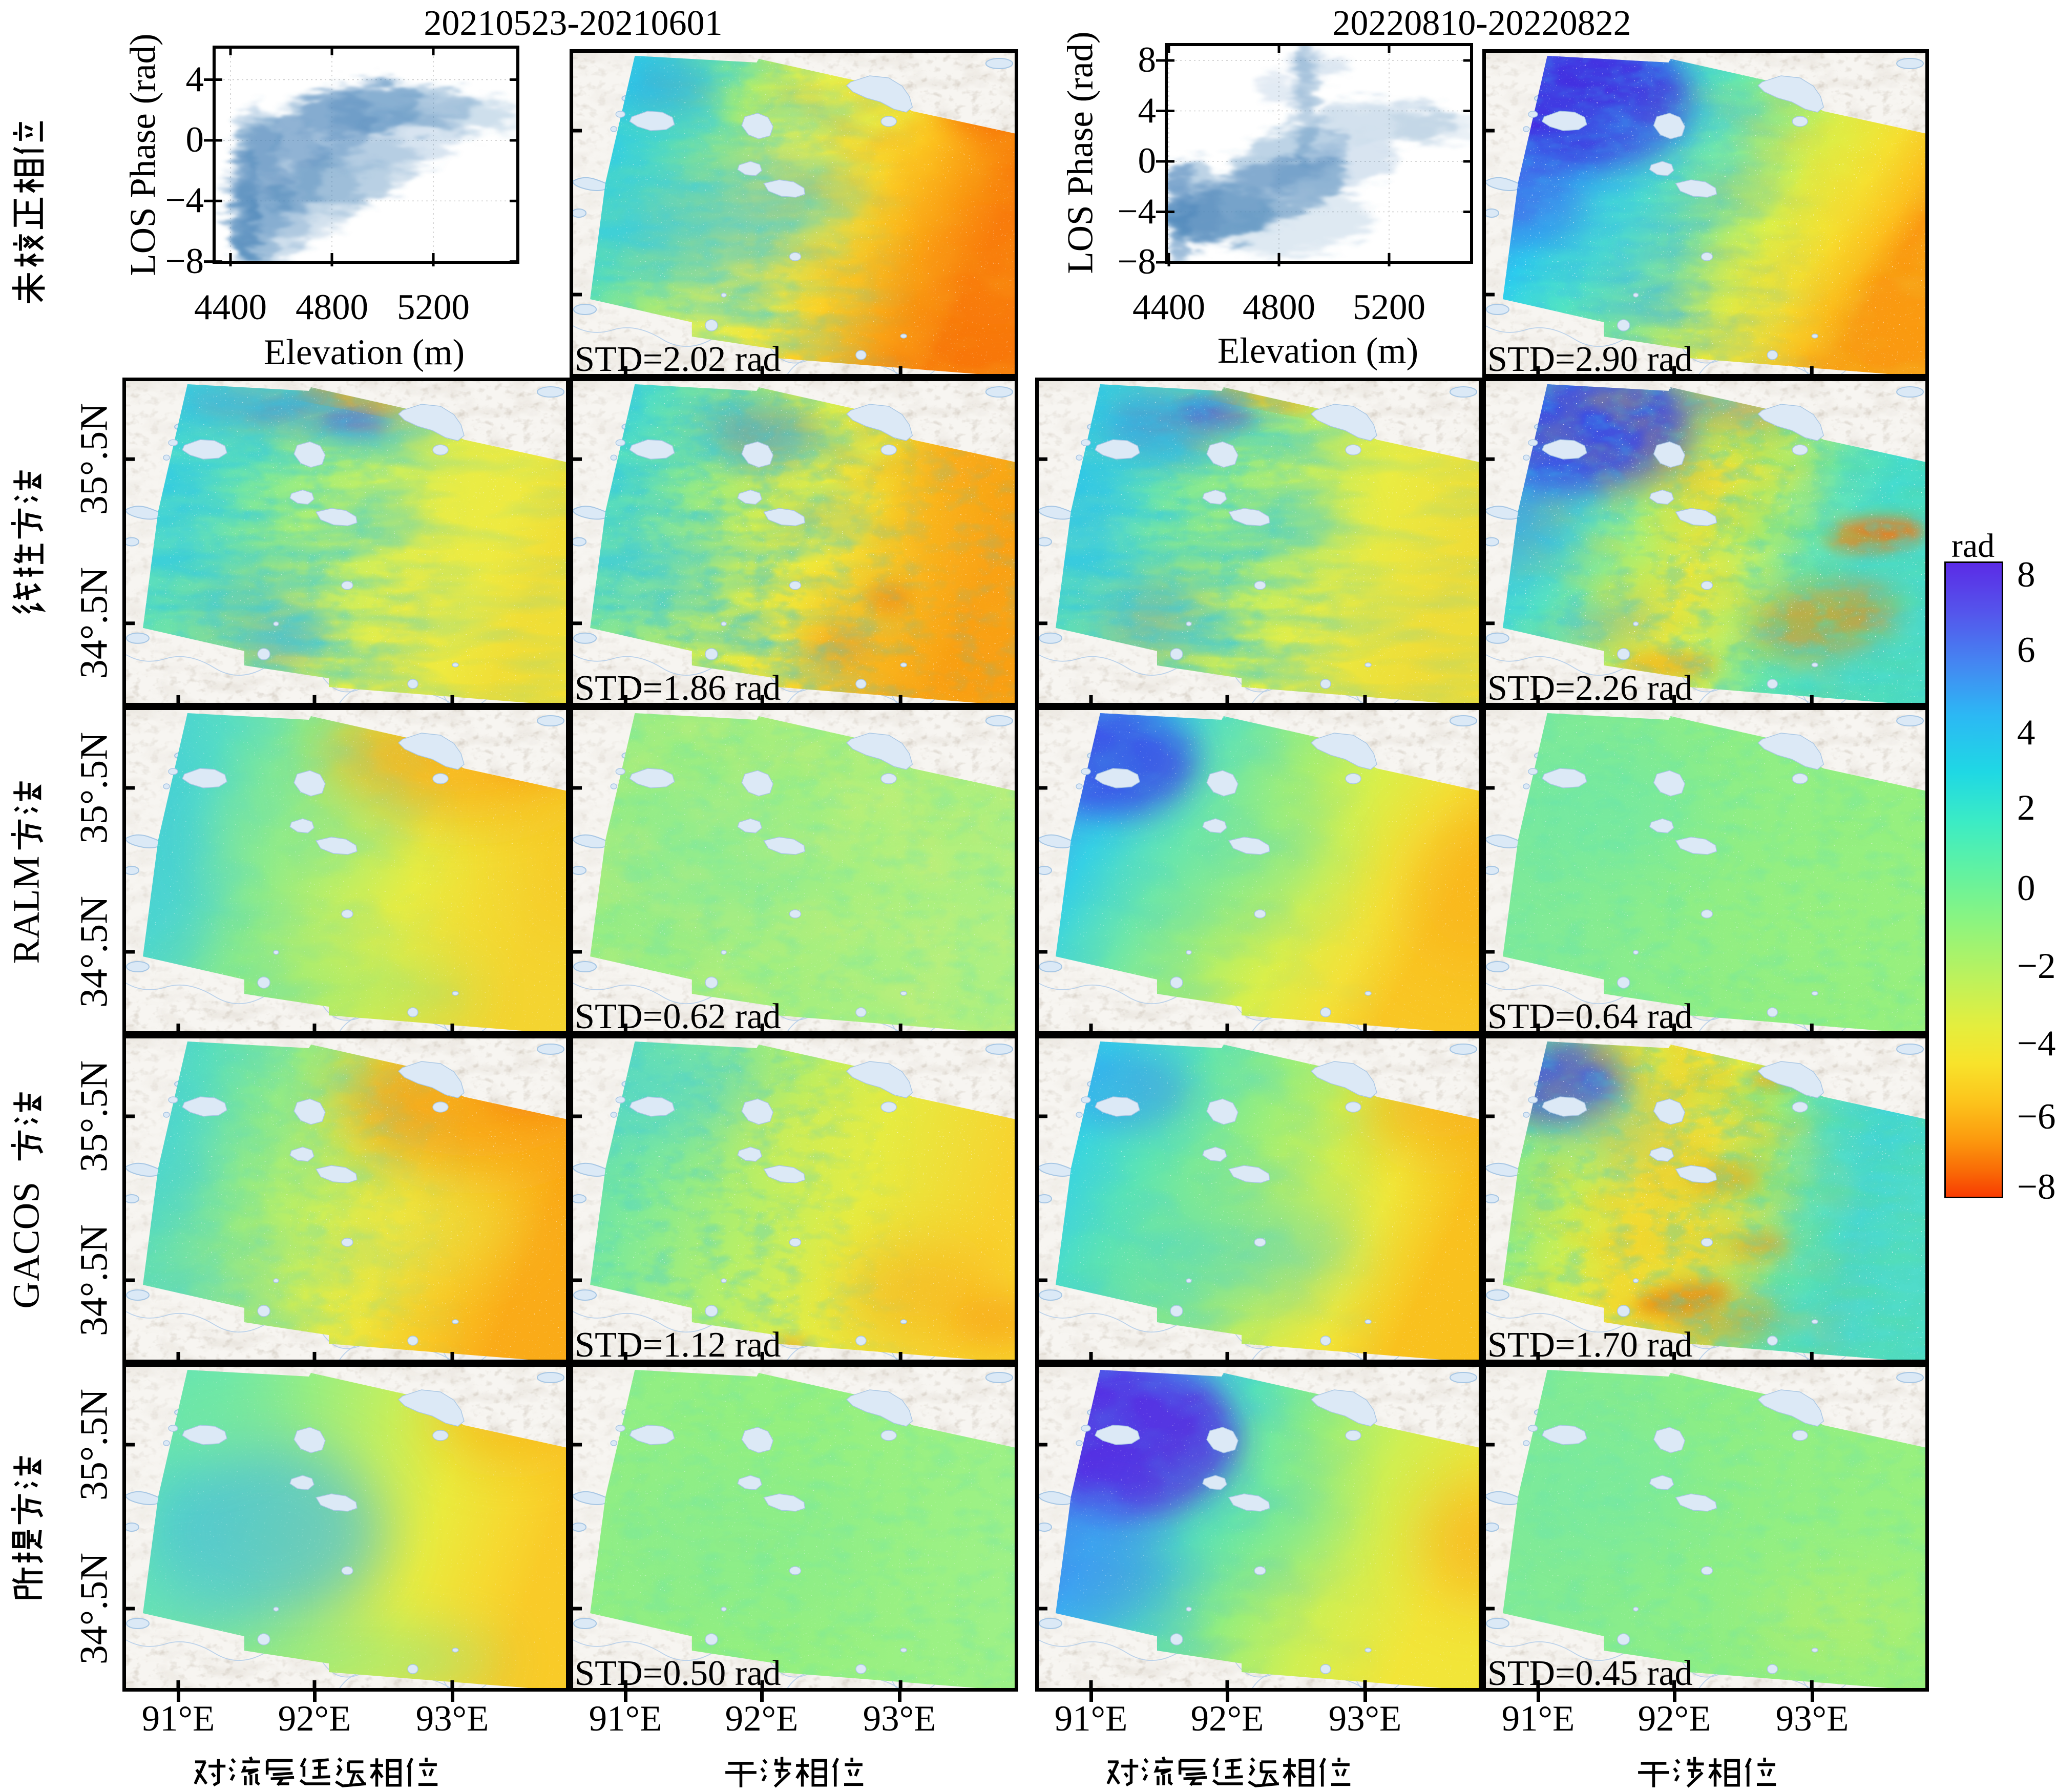 This screenshot has height=1792, width=2057. I want to click on svg-text: STD=0.50 rad, so click(678, 1673).